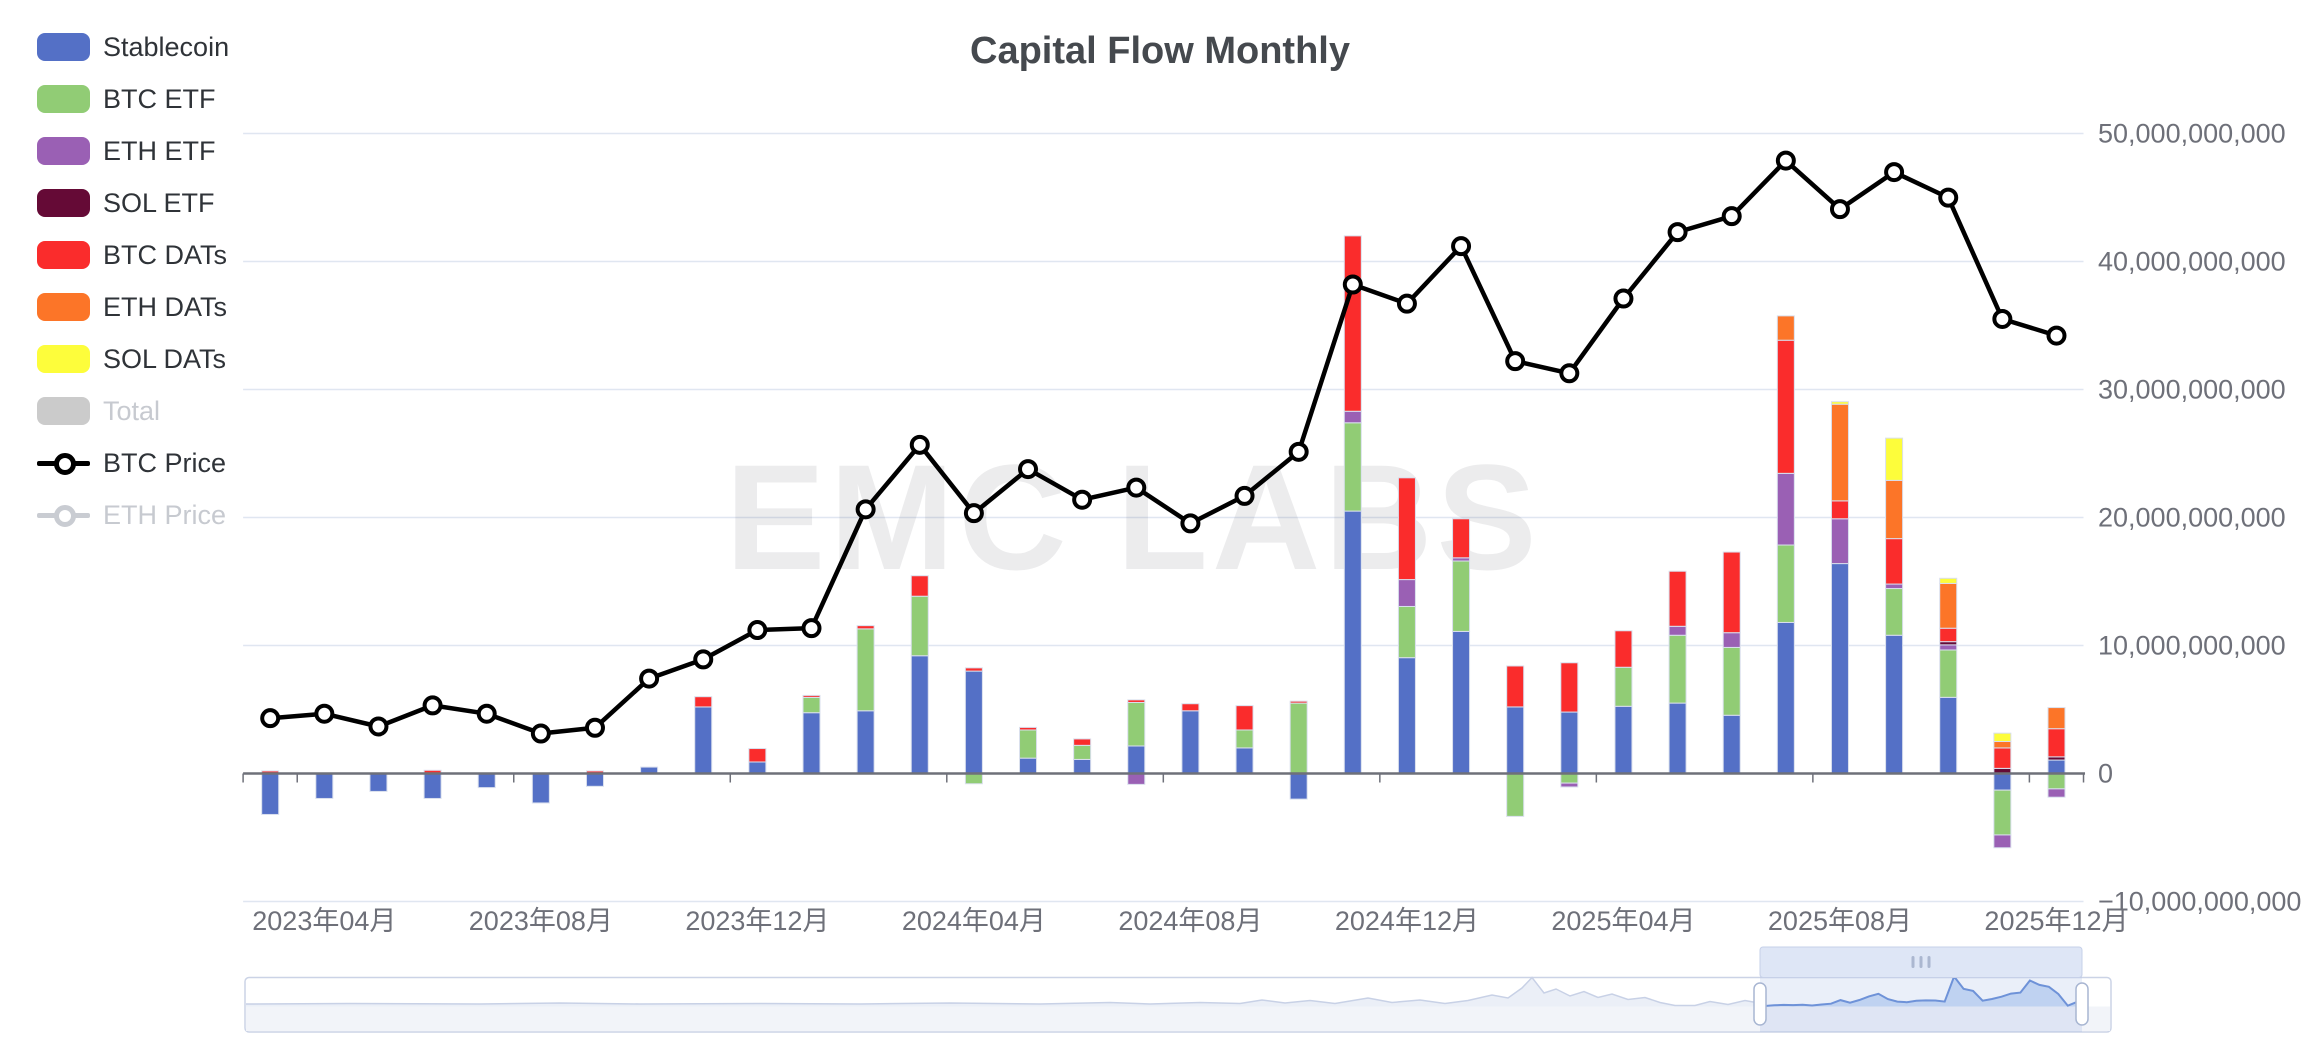 The image size is (2322, 1042). Describe the element at coordinates (2002, 841) in the screenshot. I see `bar-segment-eth-etf` at that location.